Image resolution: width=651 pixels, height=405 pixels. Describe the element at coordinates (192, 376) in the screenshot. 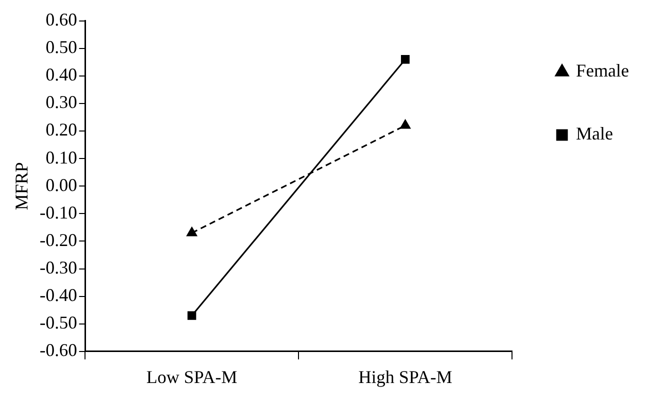

I see `x-tick-label: Low SPA-M` at that location.